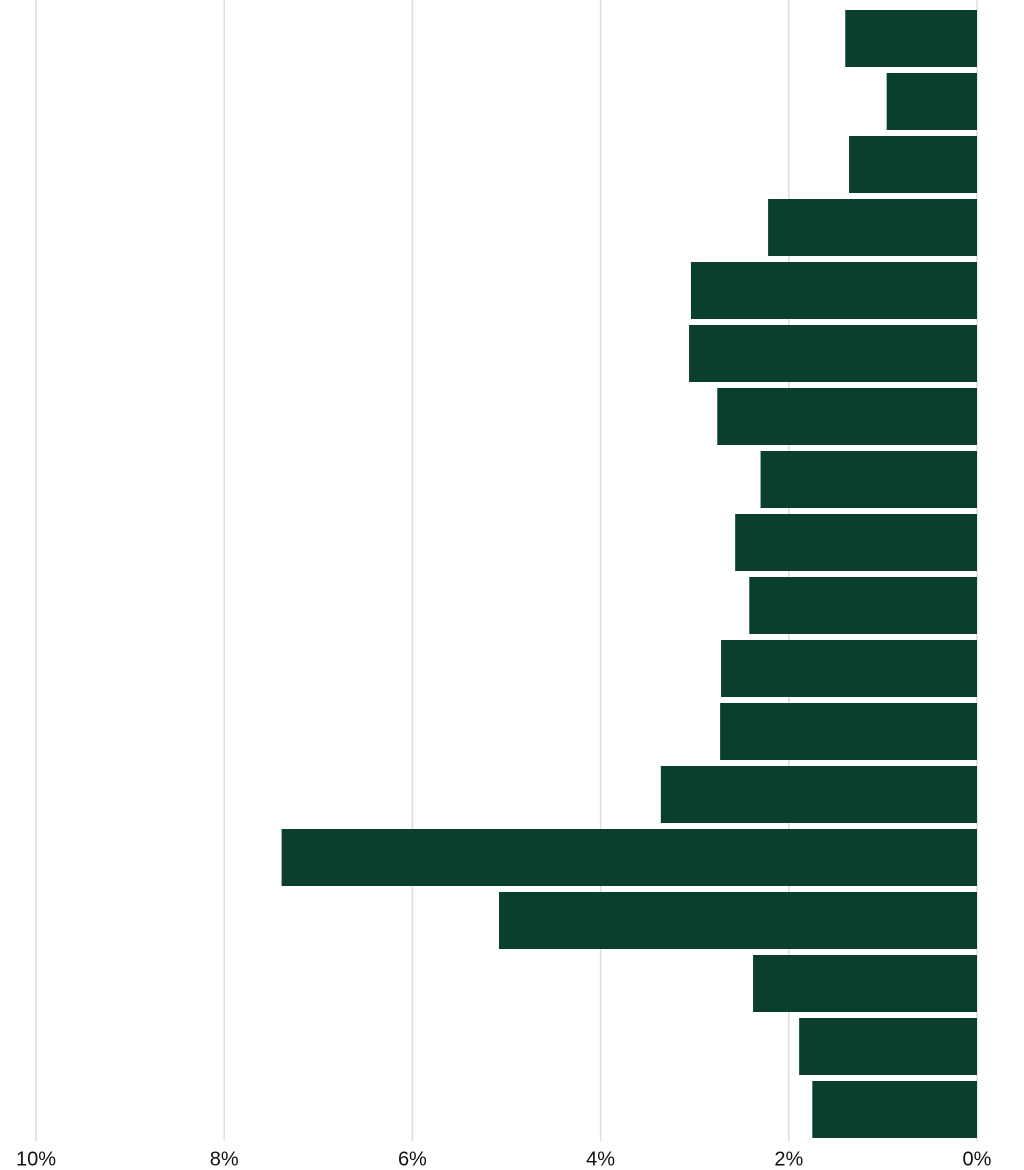 The height and width of the screenshot is (1170, 1024). Describe the element at coordinates (36, 1159) in the screenshot. I see `x-tick-label: 10%` at that location.